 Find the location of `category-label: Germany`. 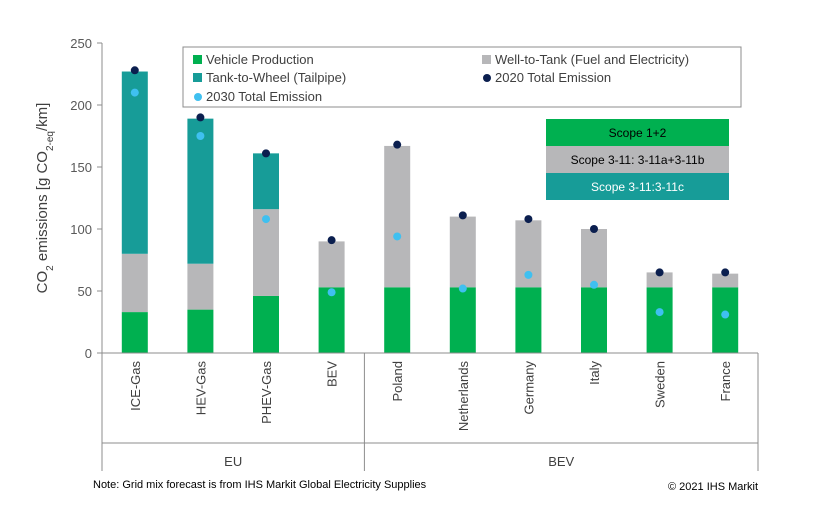

category-label: Germany is located at coordinates (528, 388).